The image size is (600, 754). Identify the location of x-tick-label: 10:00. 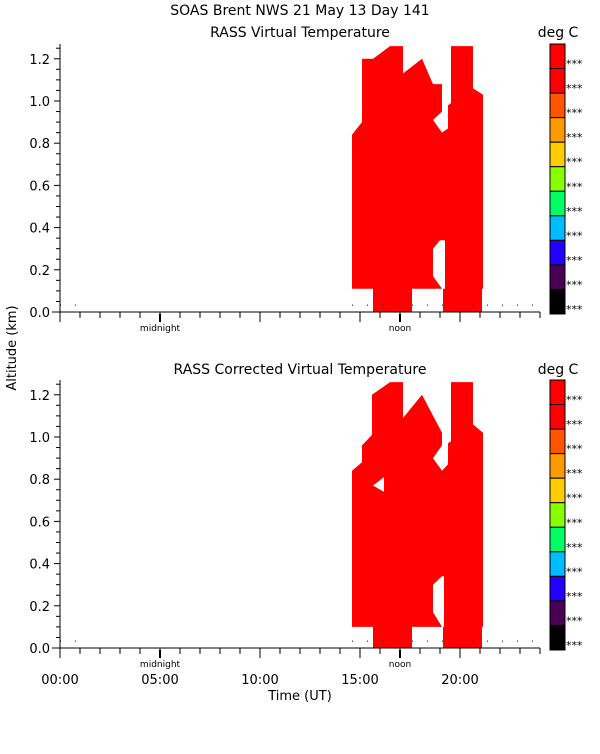
(259, 680).